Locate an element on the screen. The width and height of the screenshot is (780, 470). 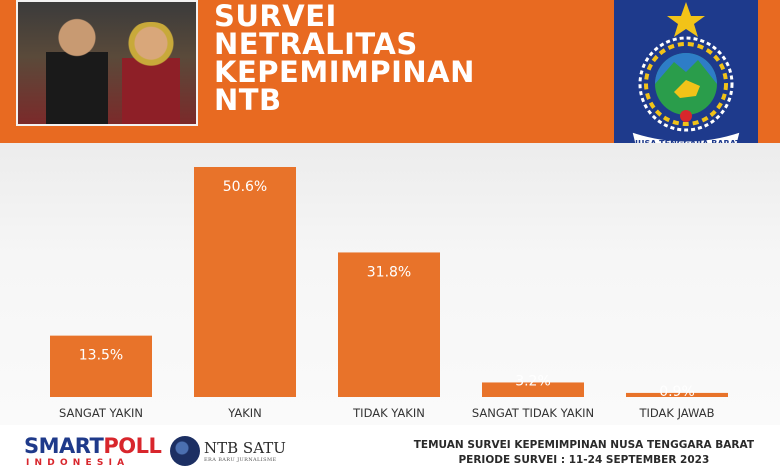
title-line-1: SURVEI is located at coordinates (275, 16).